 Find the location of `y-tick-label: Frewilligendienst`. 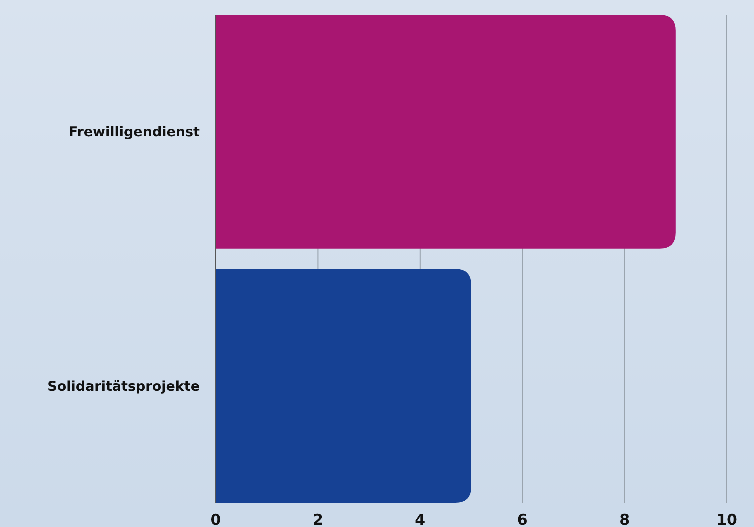

y-tick-label: Frewilligendienst is located at coordinates (134, 132).